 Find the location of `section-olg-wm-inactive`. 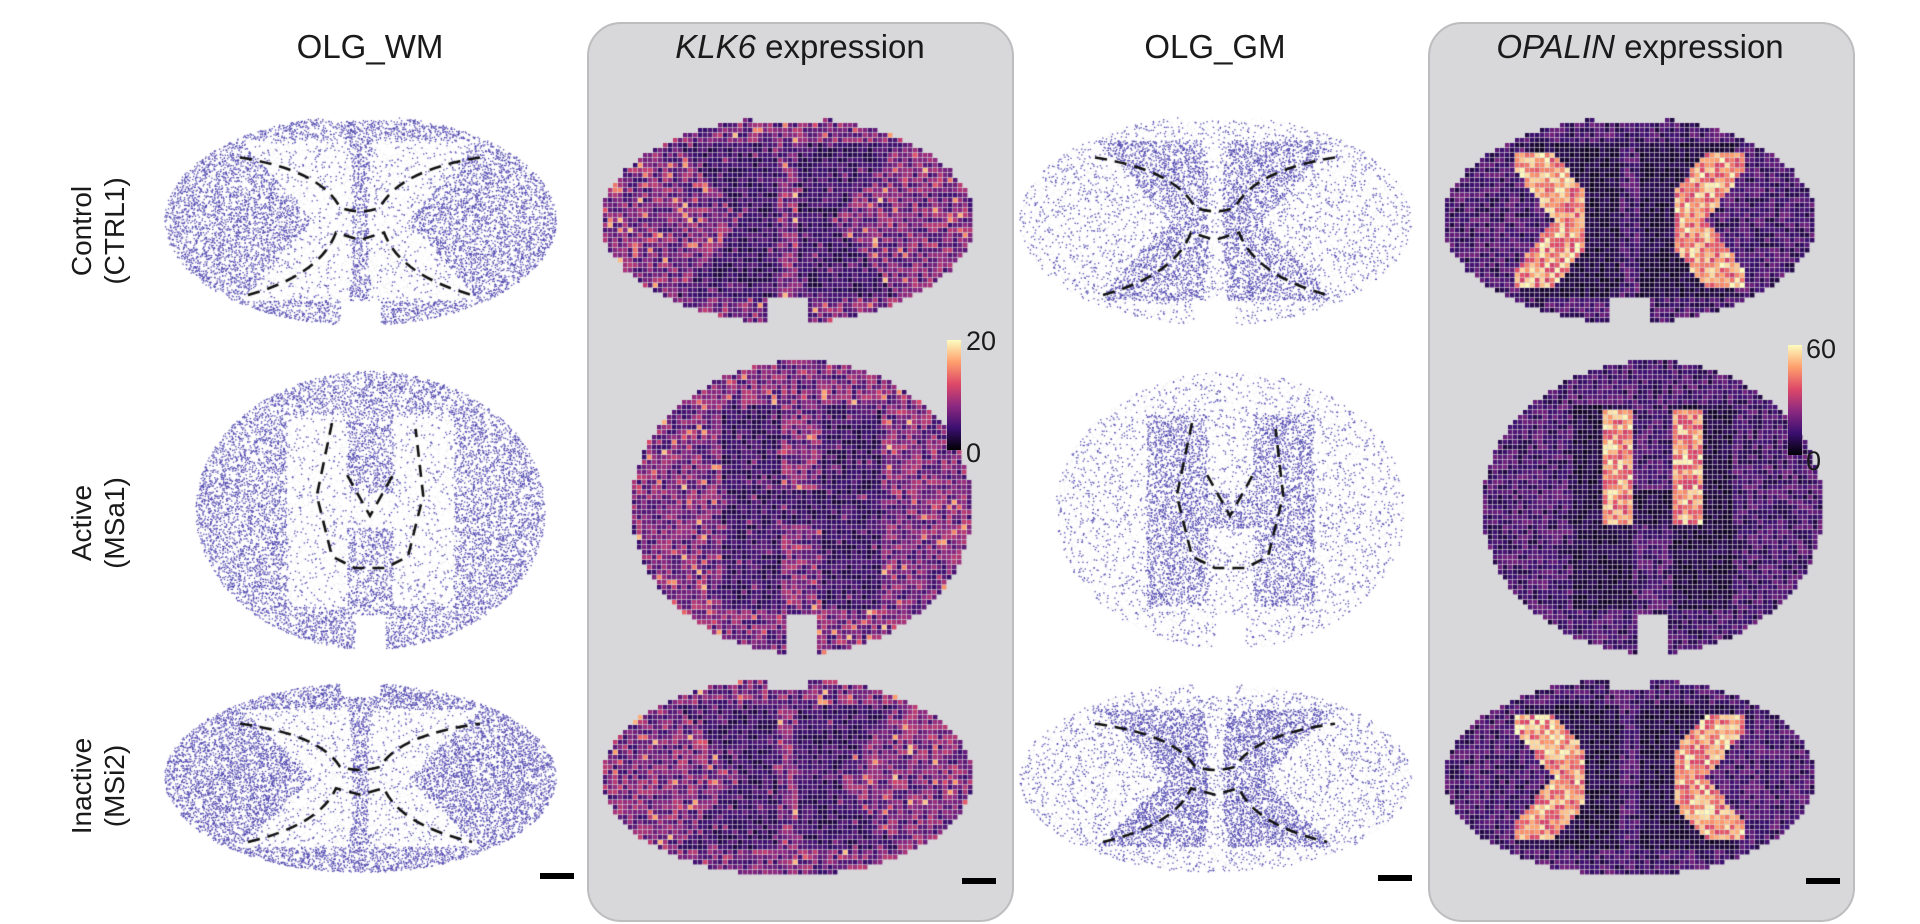

section-olg-wm-inactive is located at coordinates (360, 777).